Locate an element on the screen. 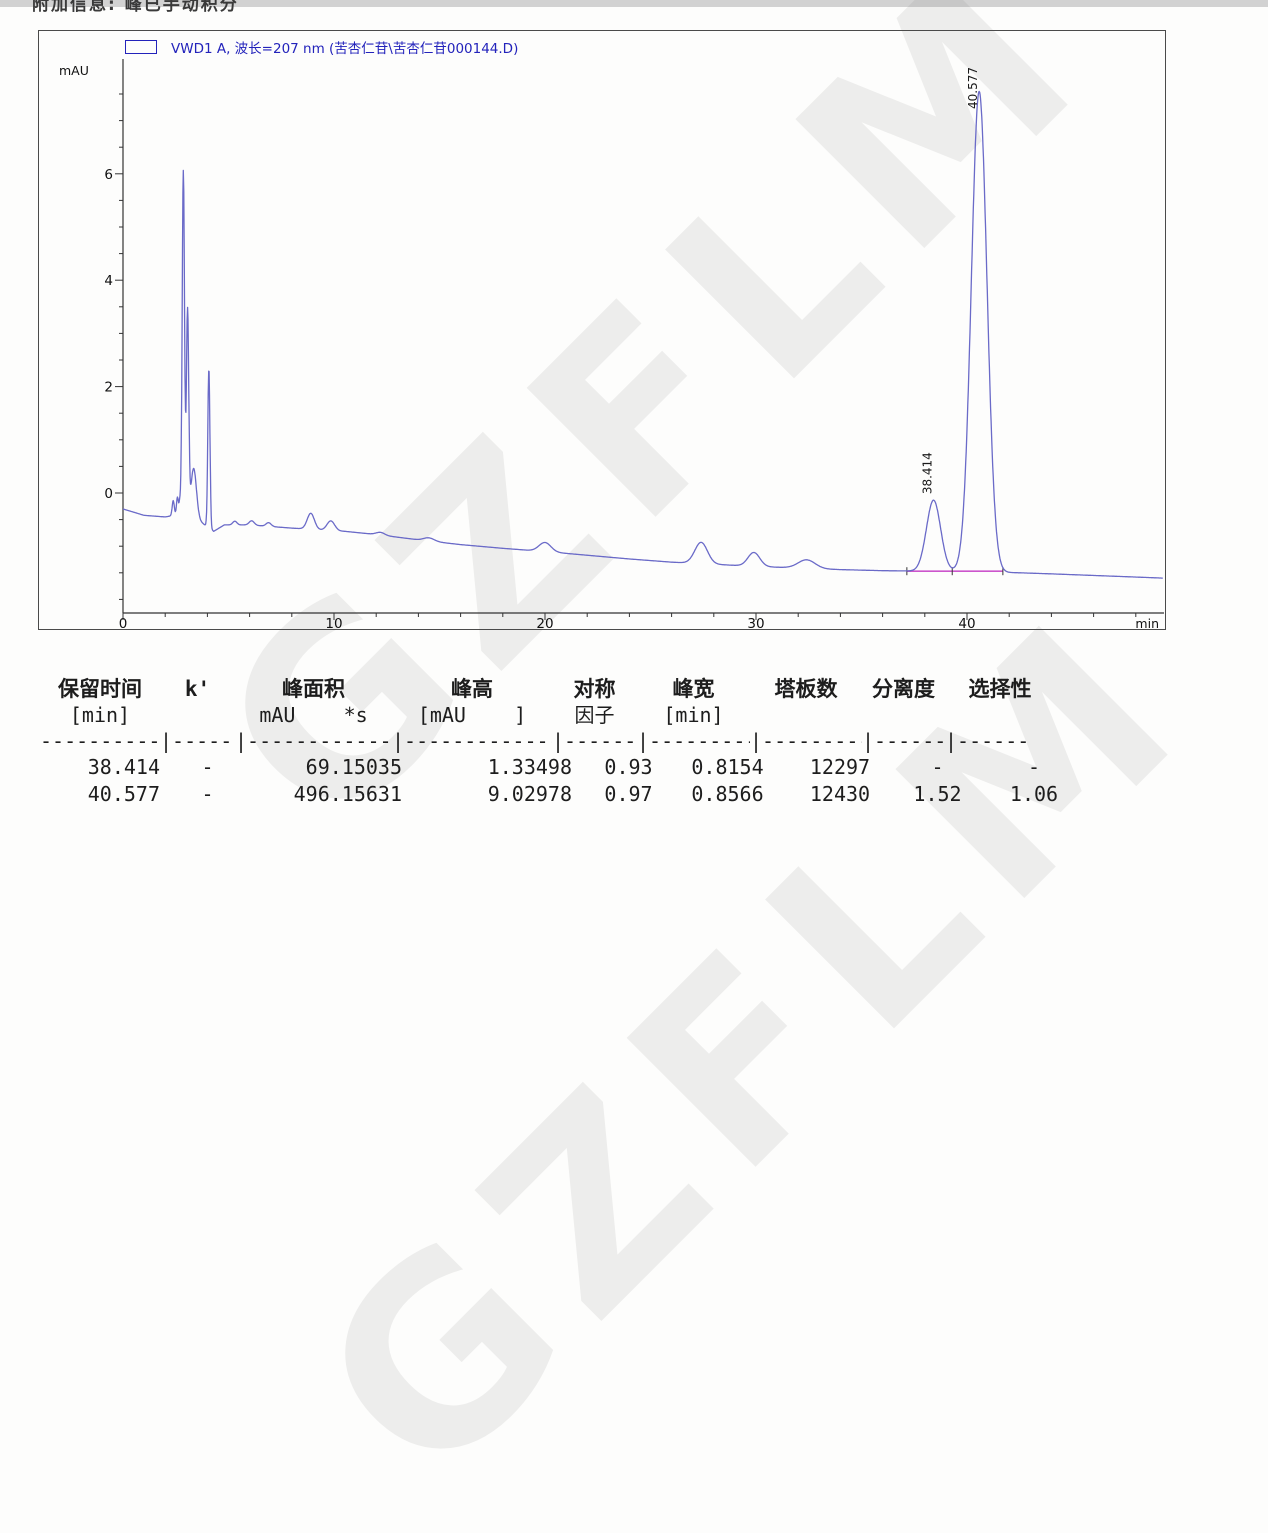 The height and width of the screenshot is (1533, 1268). table-cell: 1.06 is located at coordinates (1034, 794).